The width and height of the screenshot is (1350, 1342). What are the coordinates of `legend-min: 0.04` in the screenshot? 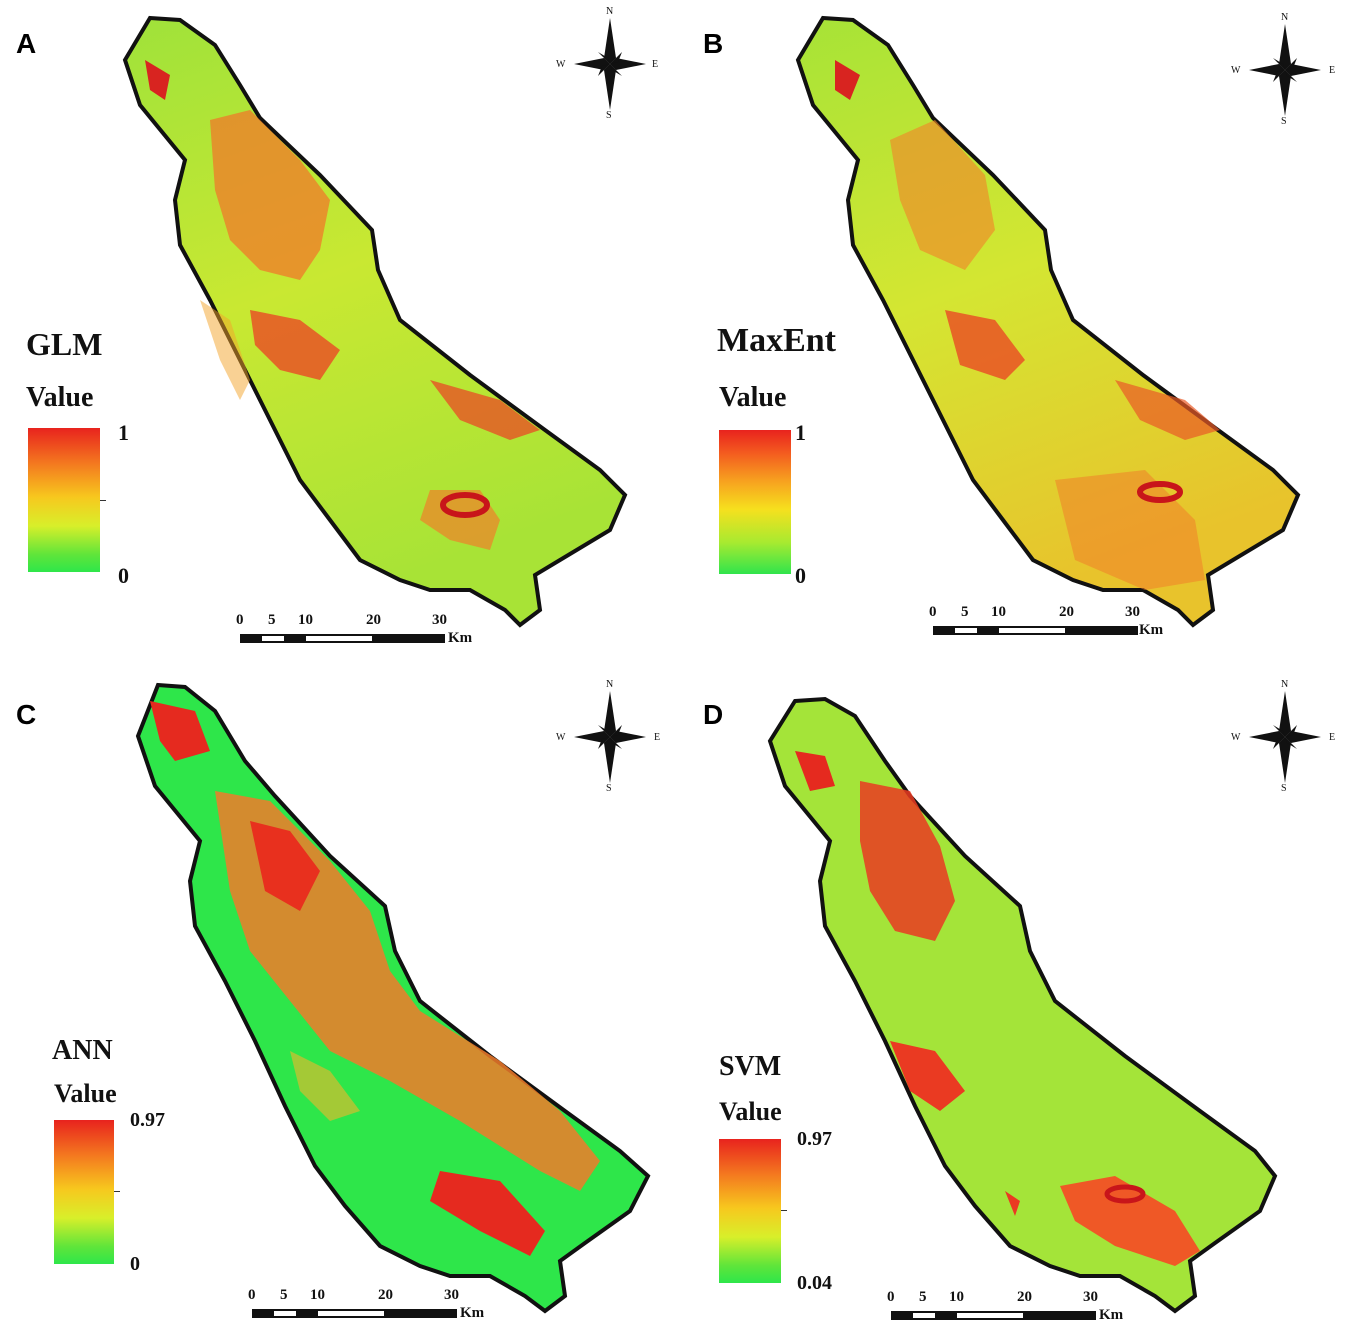 It's located at (814, 1283).